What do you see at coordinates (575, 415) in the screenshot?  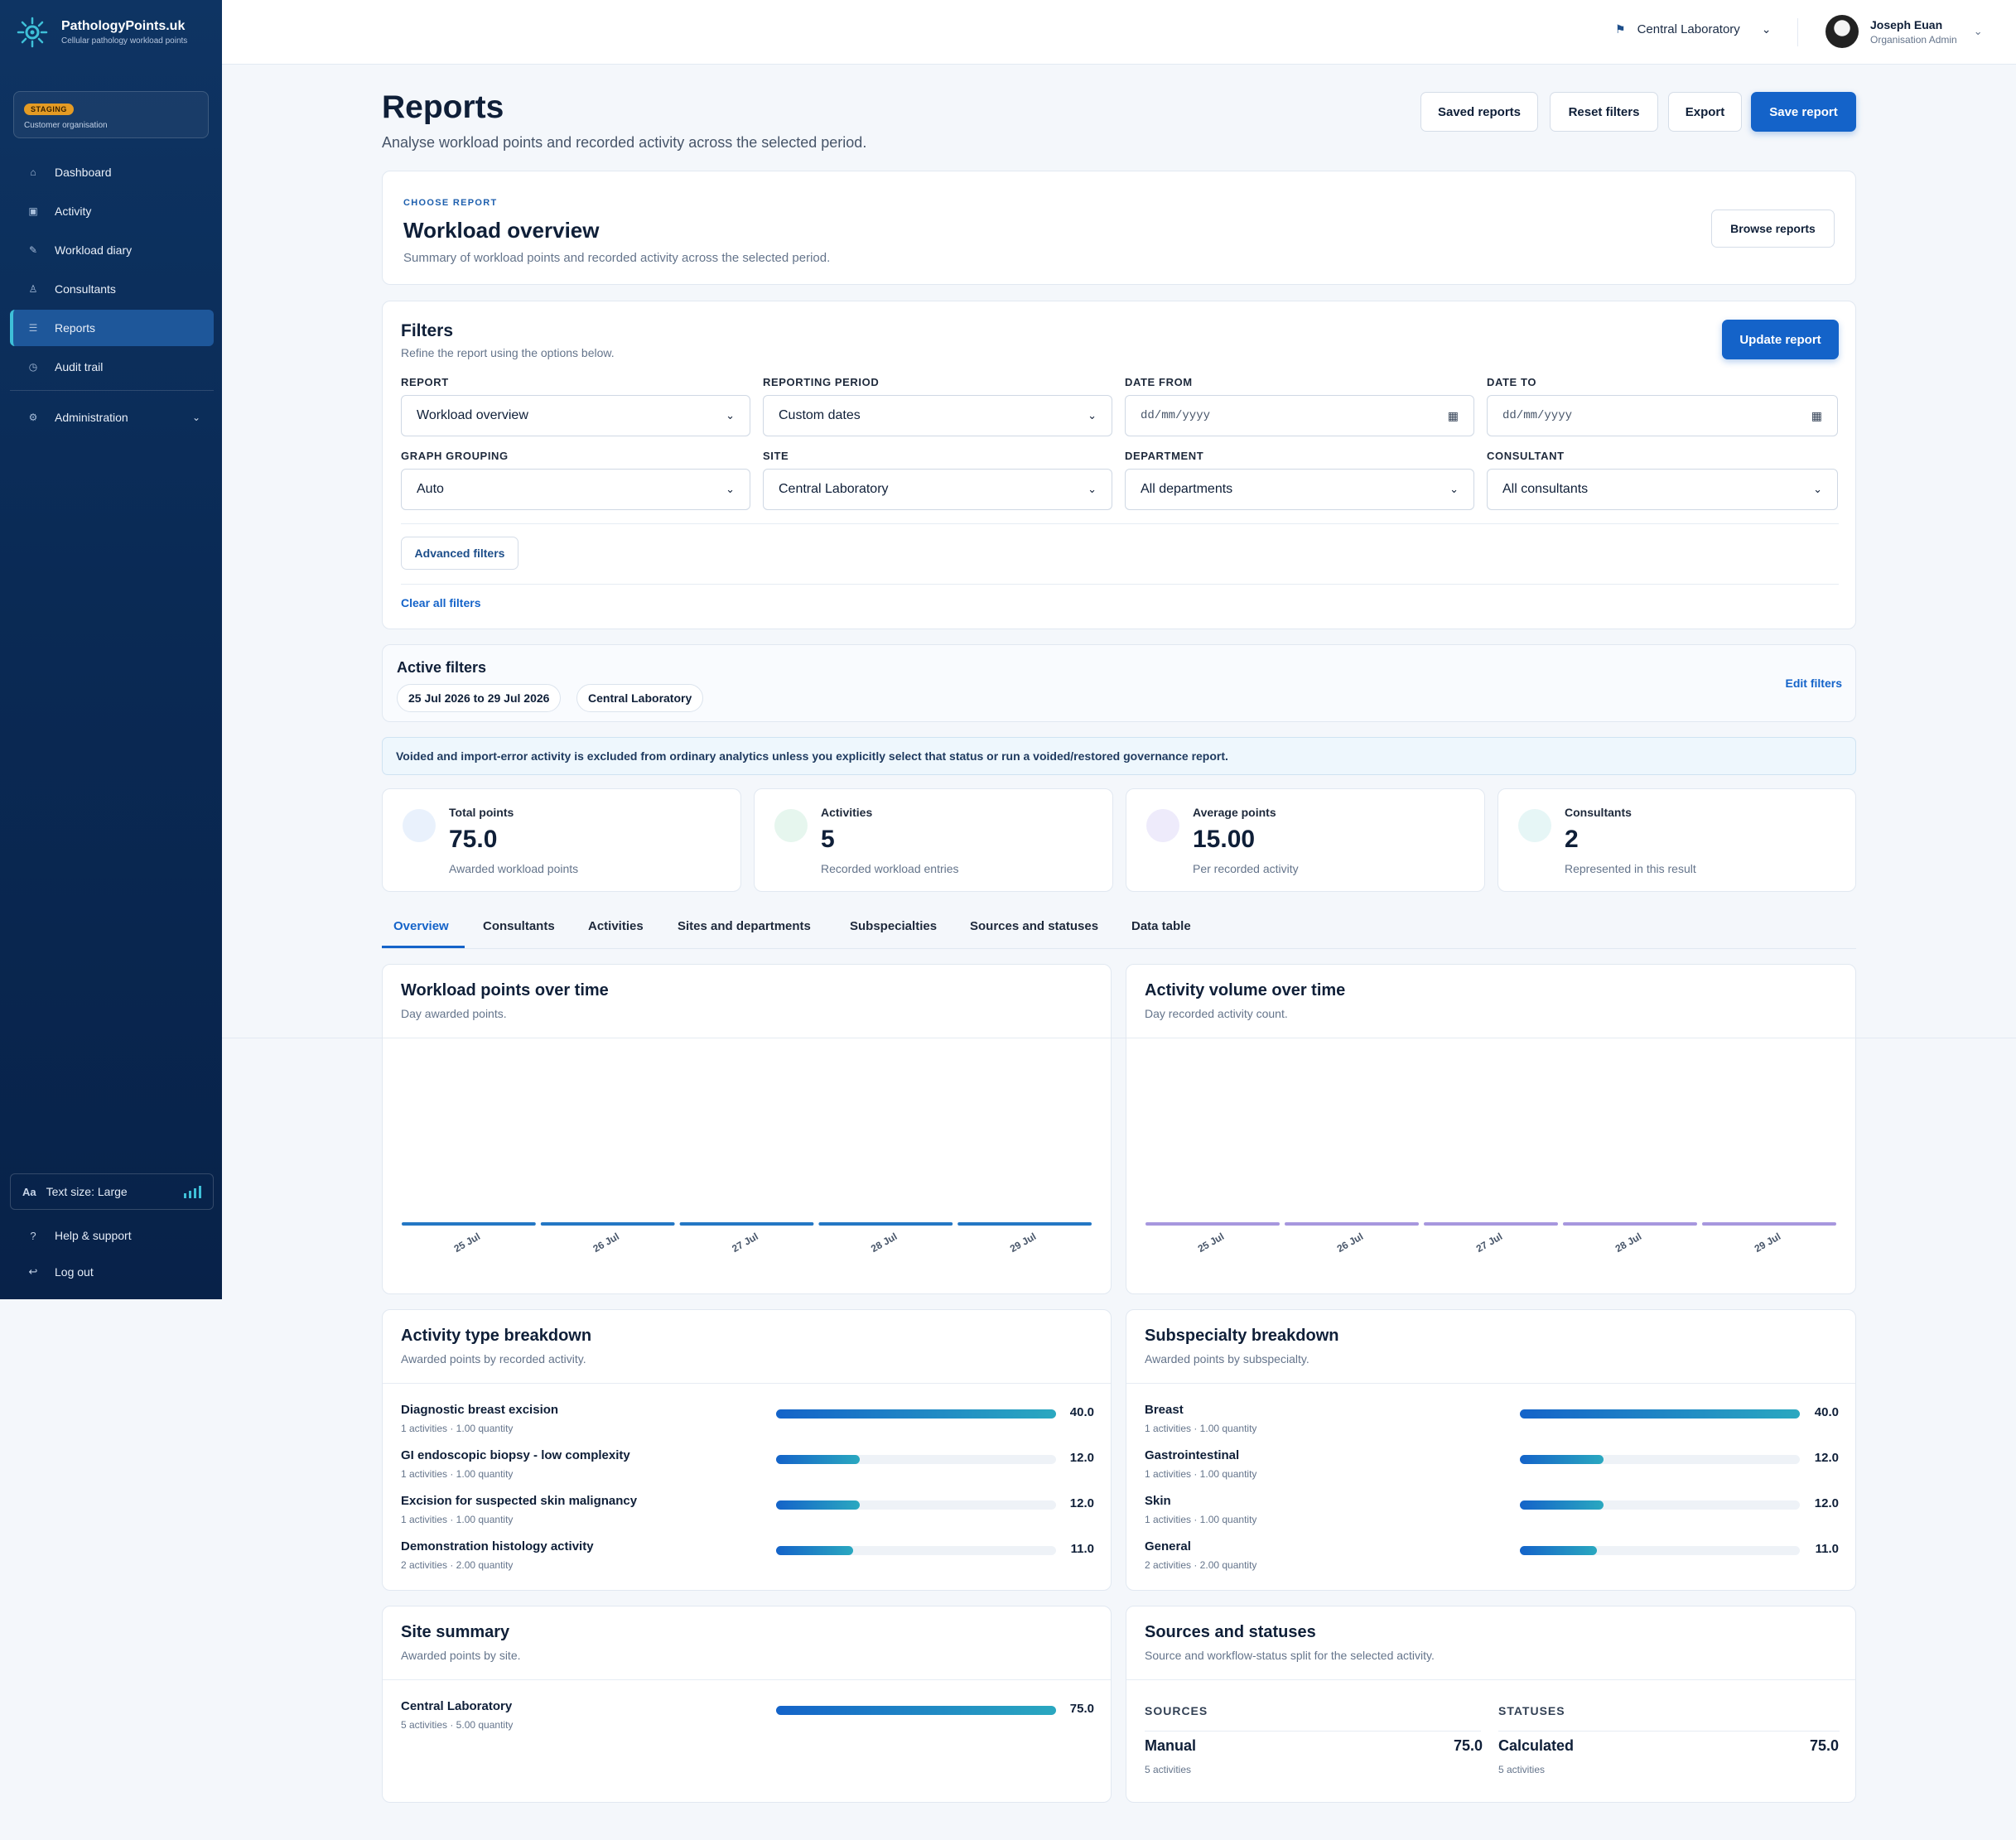 I see `report-select: Workload overview ⌄` at bounding box center [575, 415].